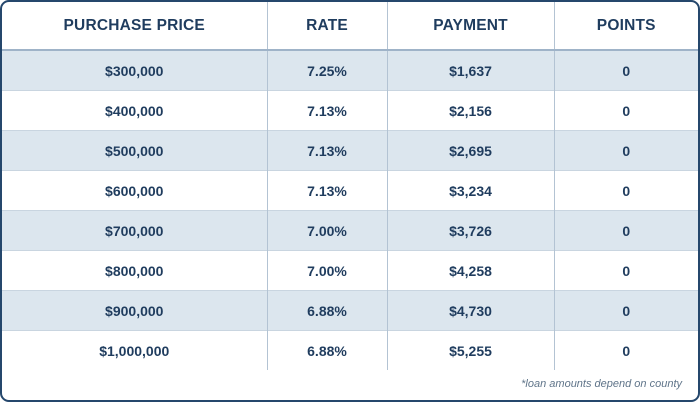 The height and width of the screenshot is (402, 700). I want to click on table-row: $300,000 7.25% $1,637 0, so click(350, 70).